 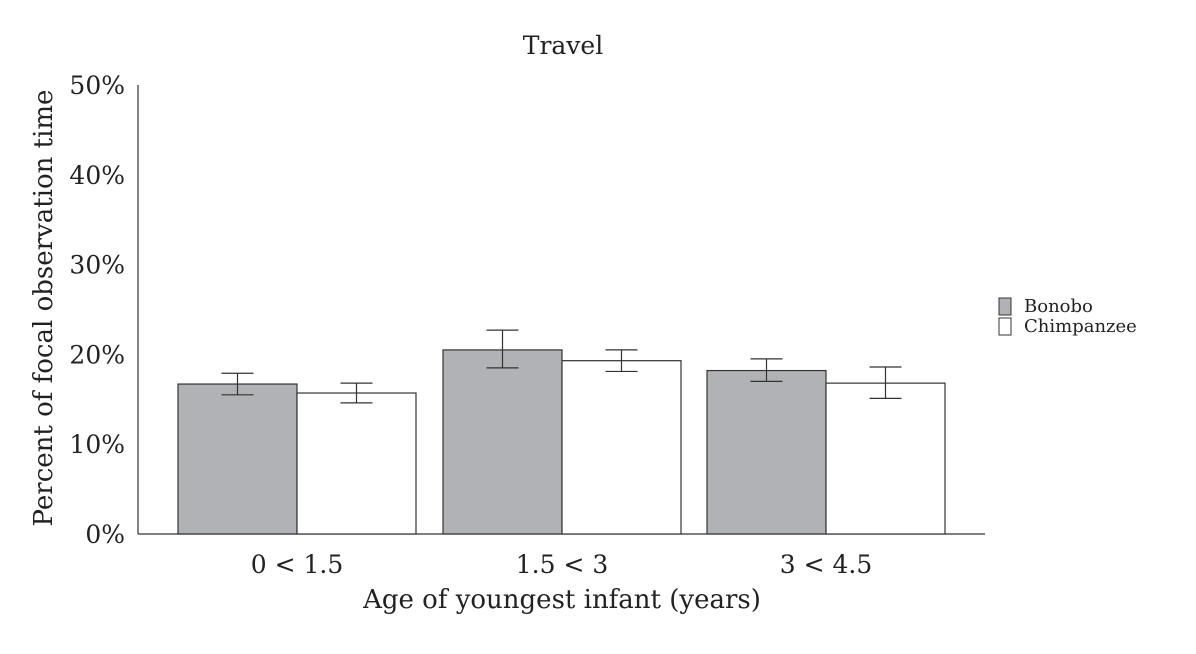 I want to click on legend-label-chimpanzee: Chimpanzee, so click(x=1080, y=326).